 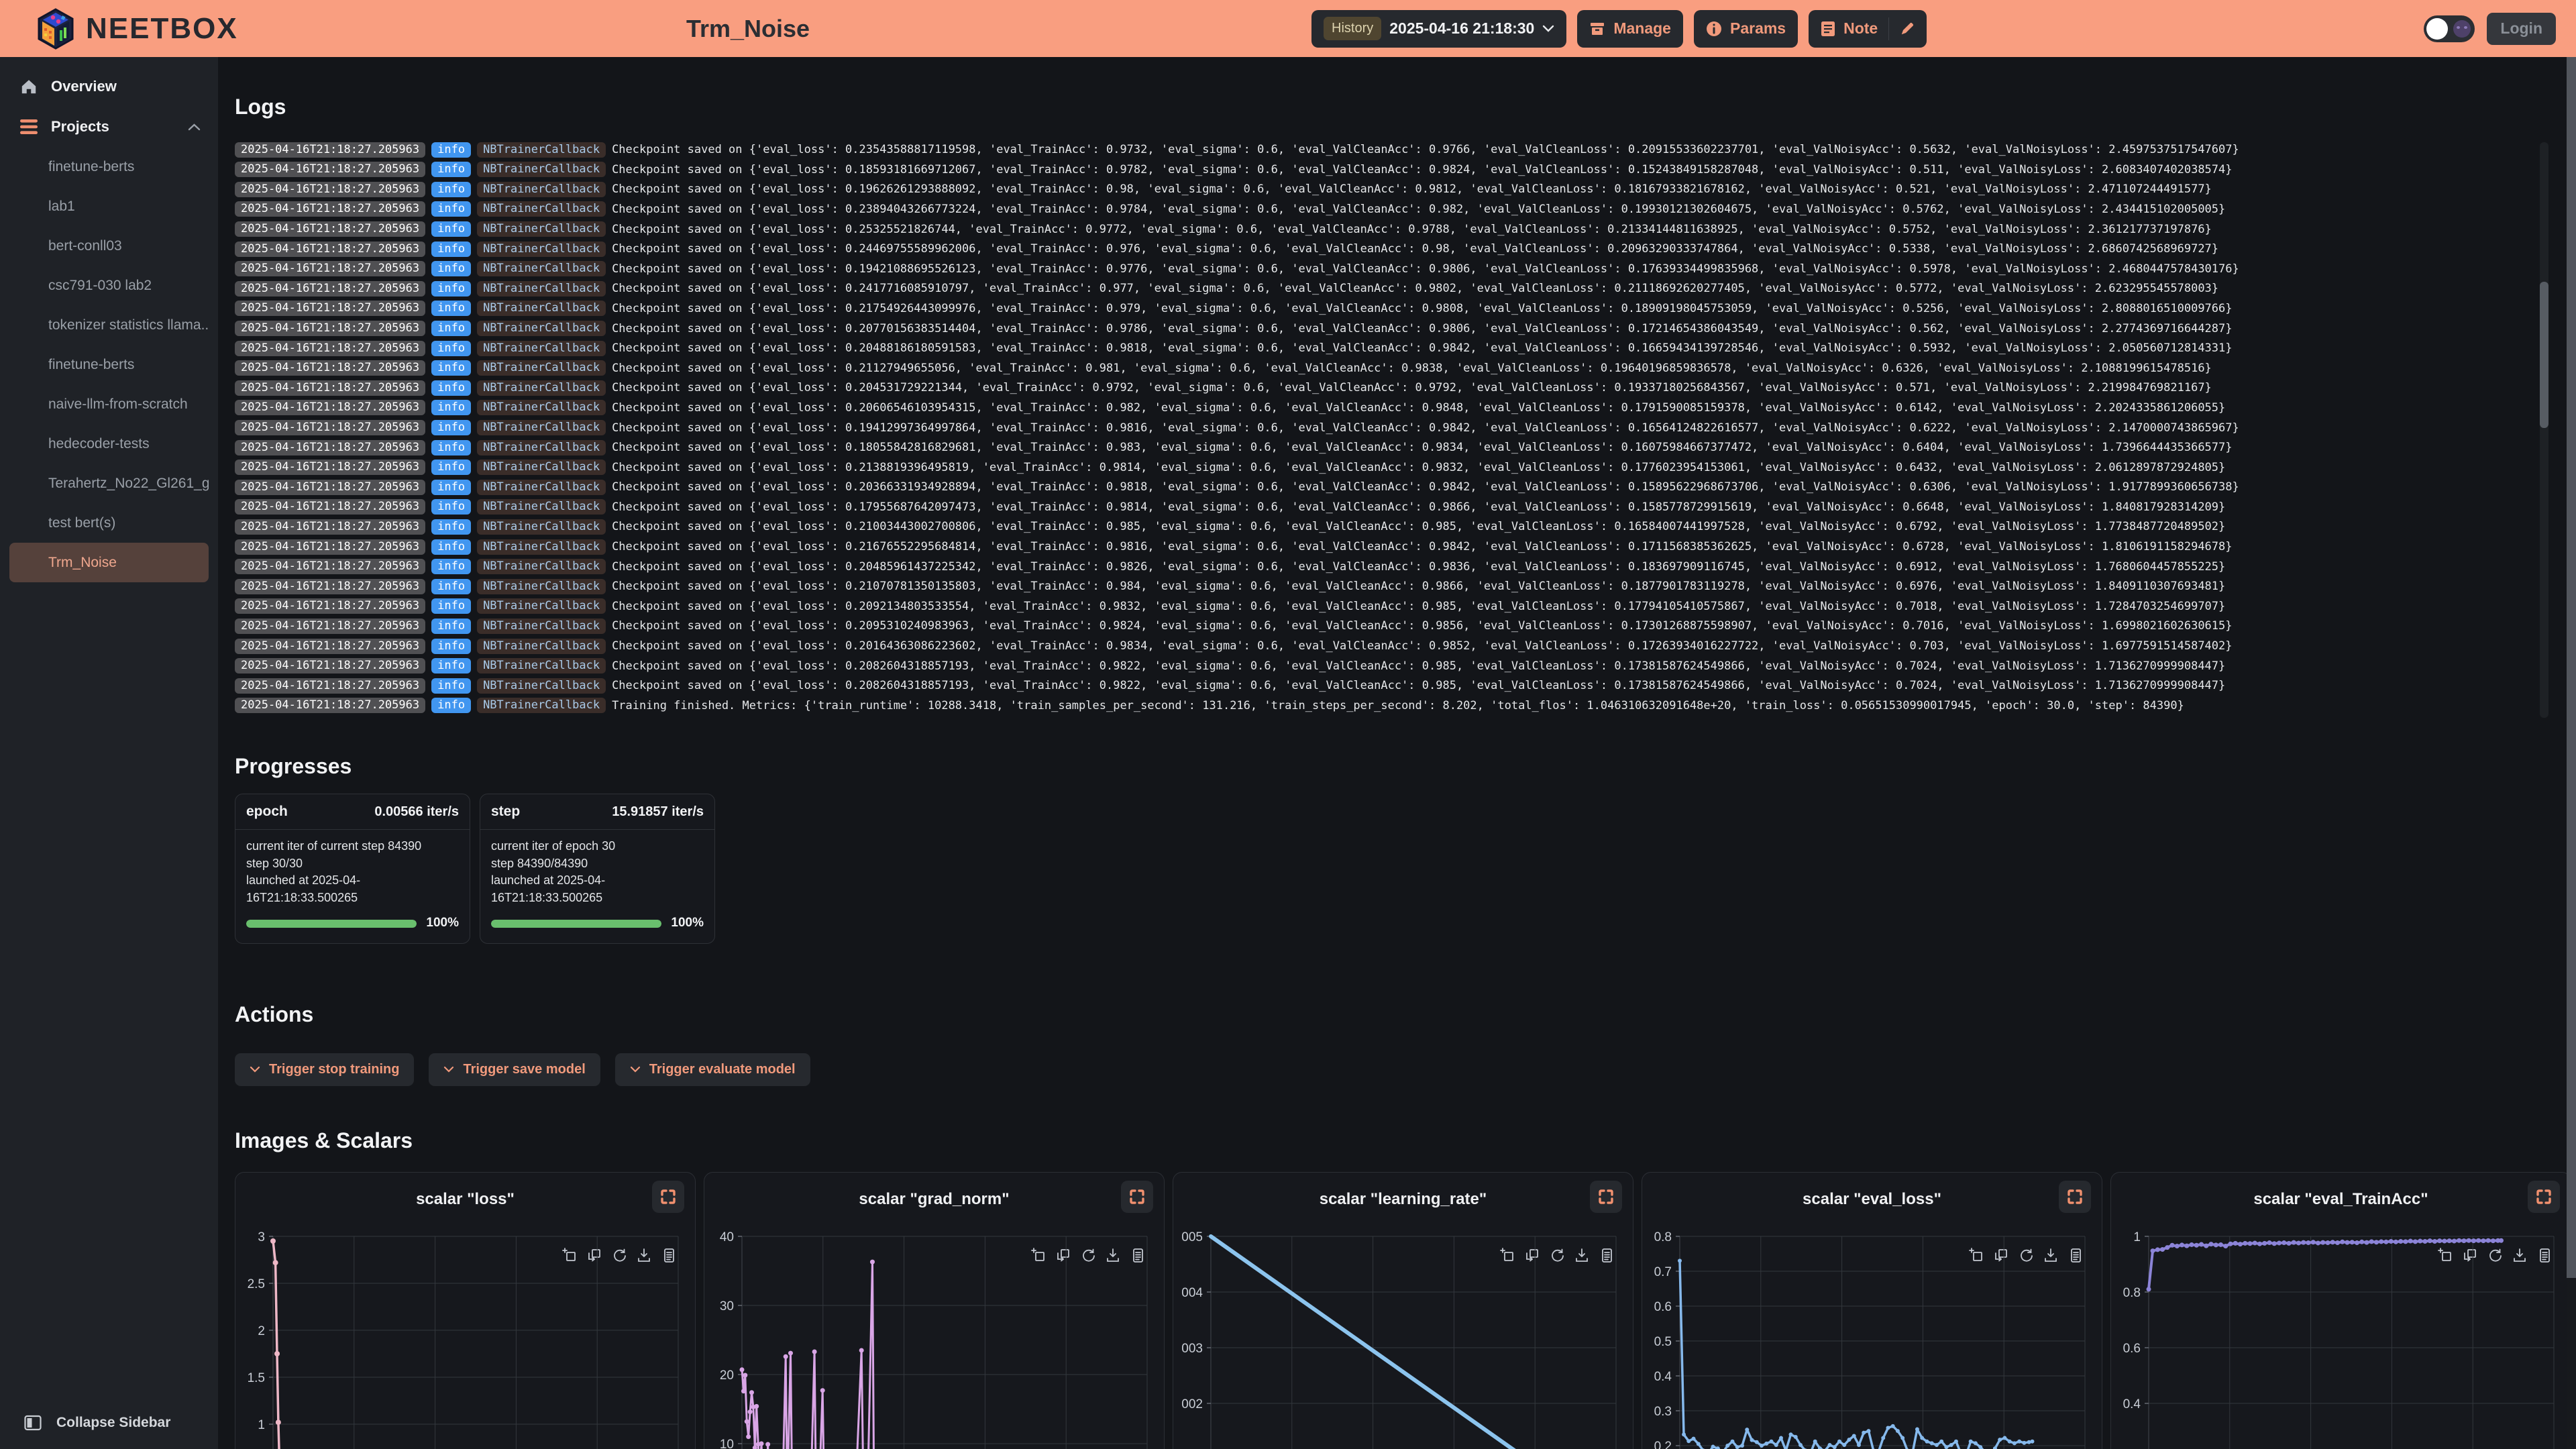 I want to click on sidebar-project-bert-conll03: bert-conll03, so click(x=85, y=245).